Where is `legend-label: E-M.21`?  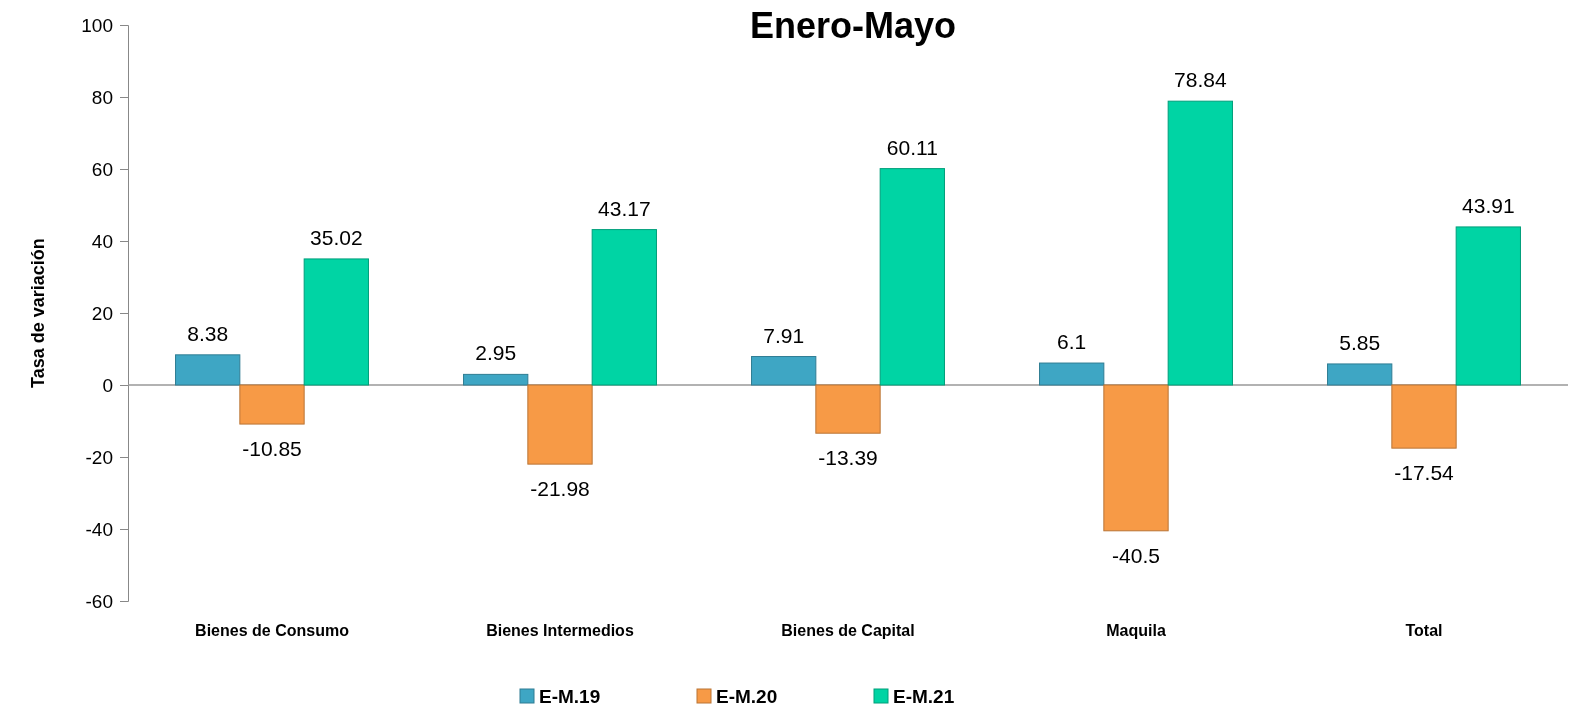
legend-label: E-M.21 is located at coordinates (924, 696).